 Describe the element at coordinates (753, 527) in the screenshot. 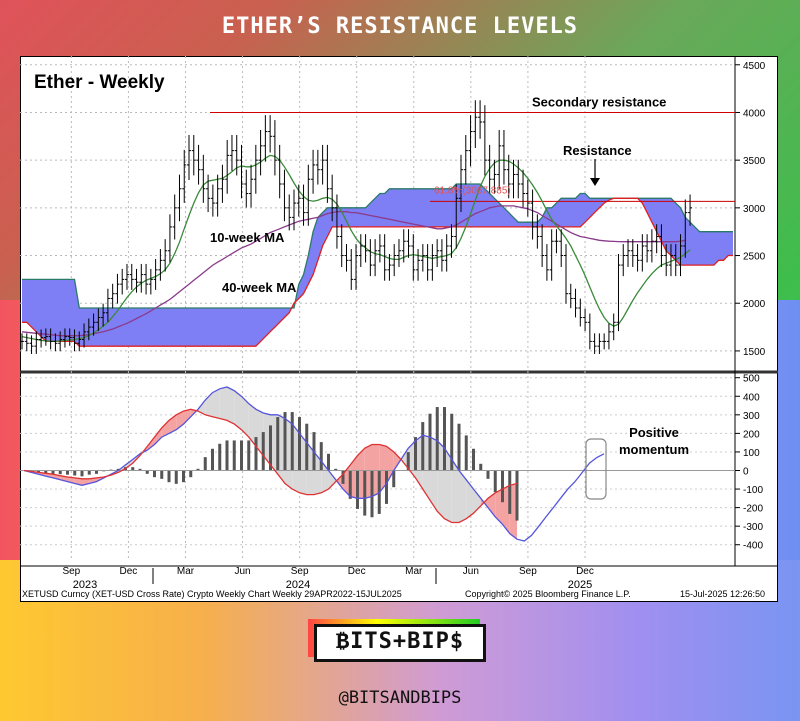

I see `y-tick-label-lower: -300` at that location.